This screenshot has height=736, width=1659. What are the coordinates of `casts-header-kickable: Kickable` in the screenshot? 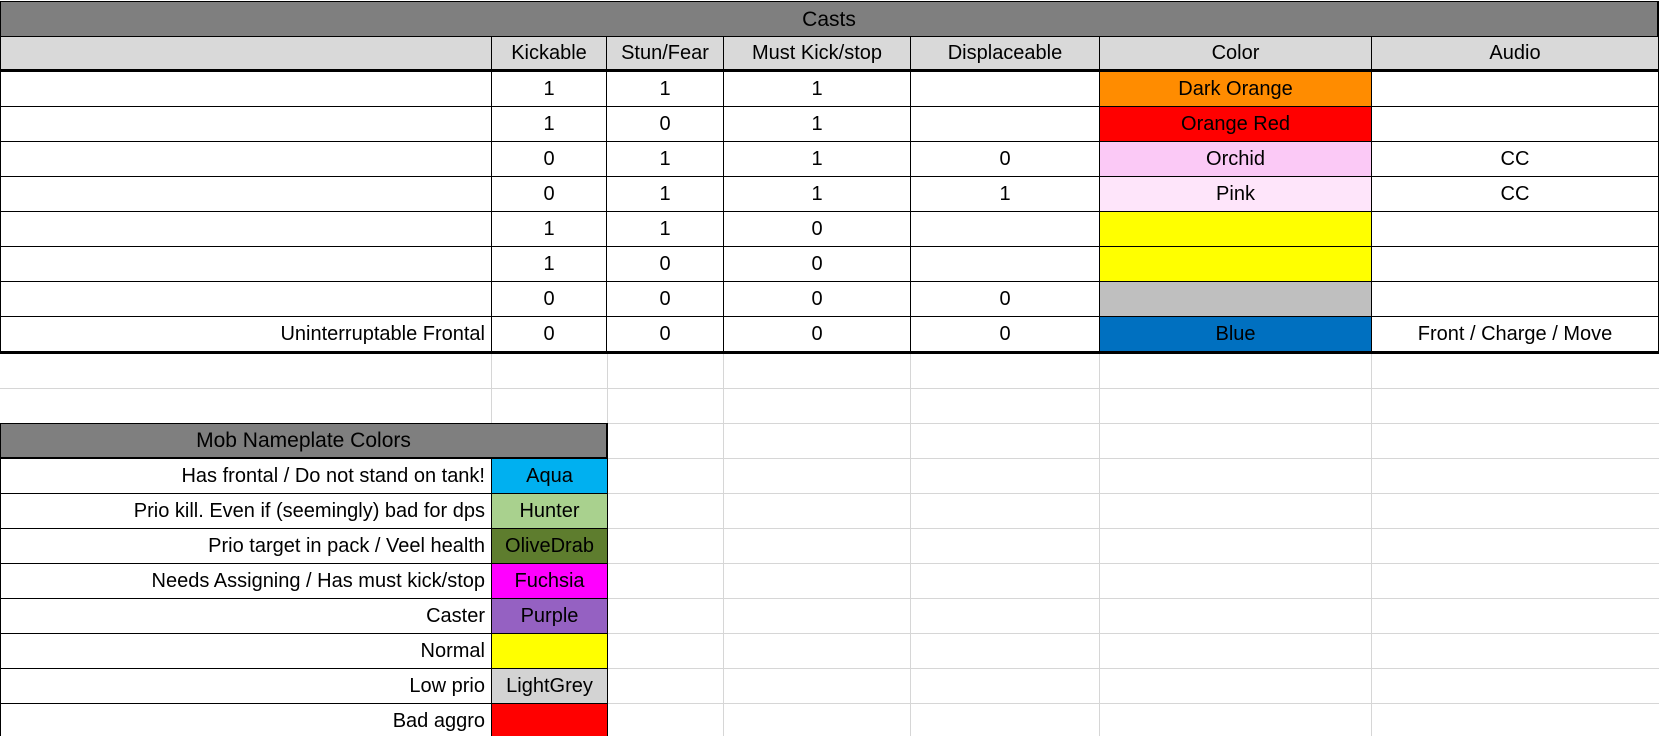 It's located at (549, 54).